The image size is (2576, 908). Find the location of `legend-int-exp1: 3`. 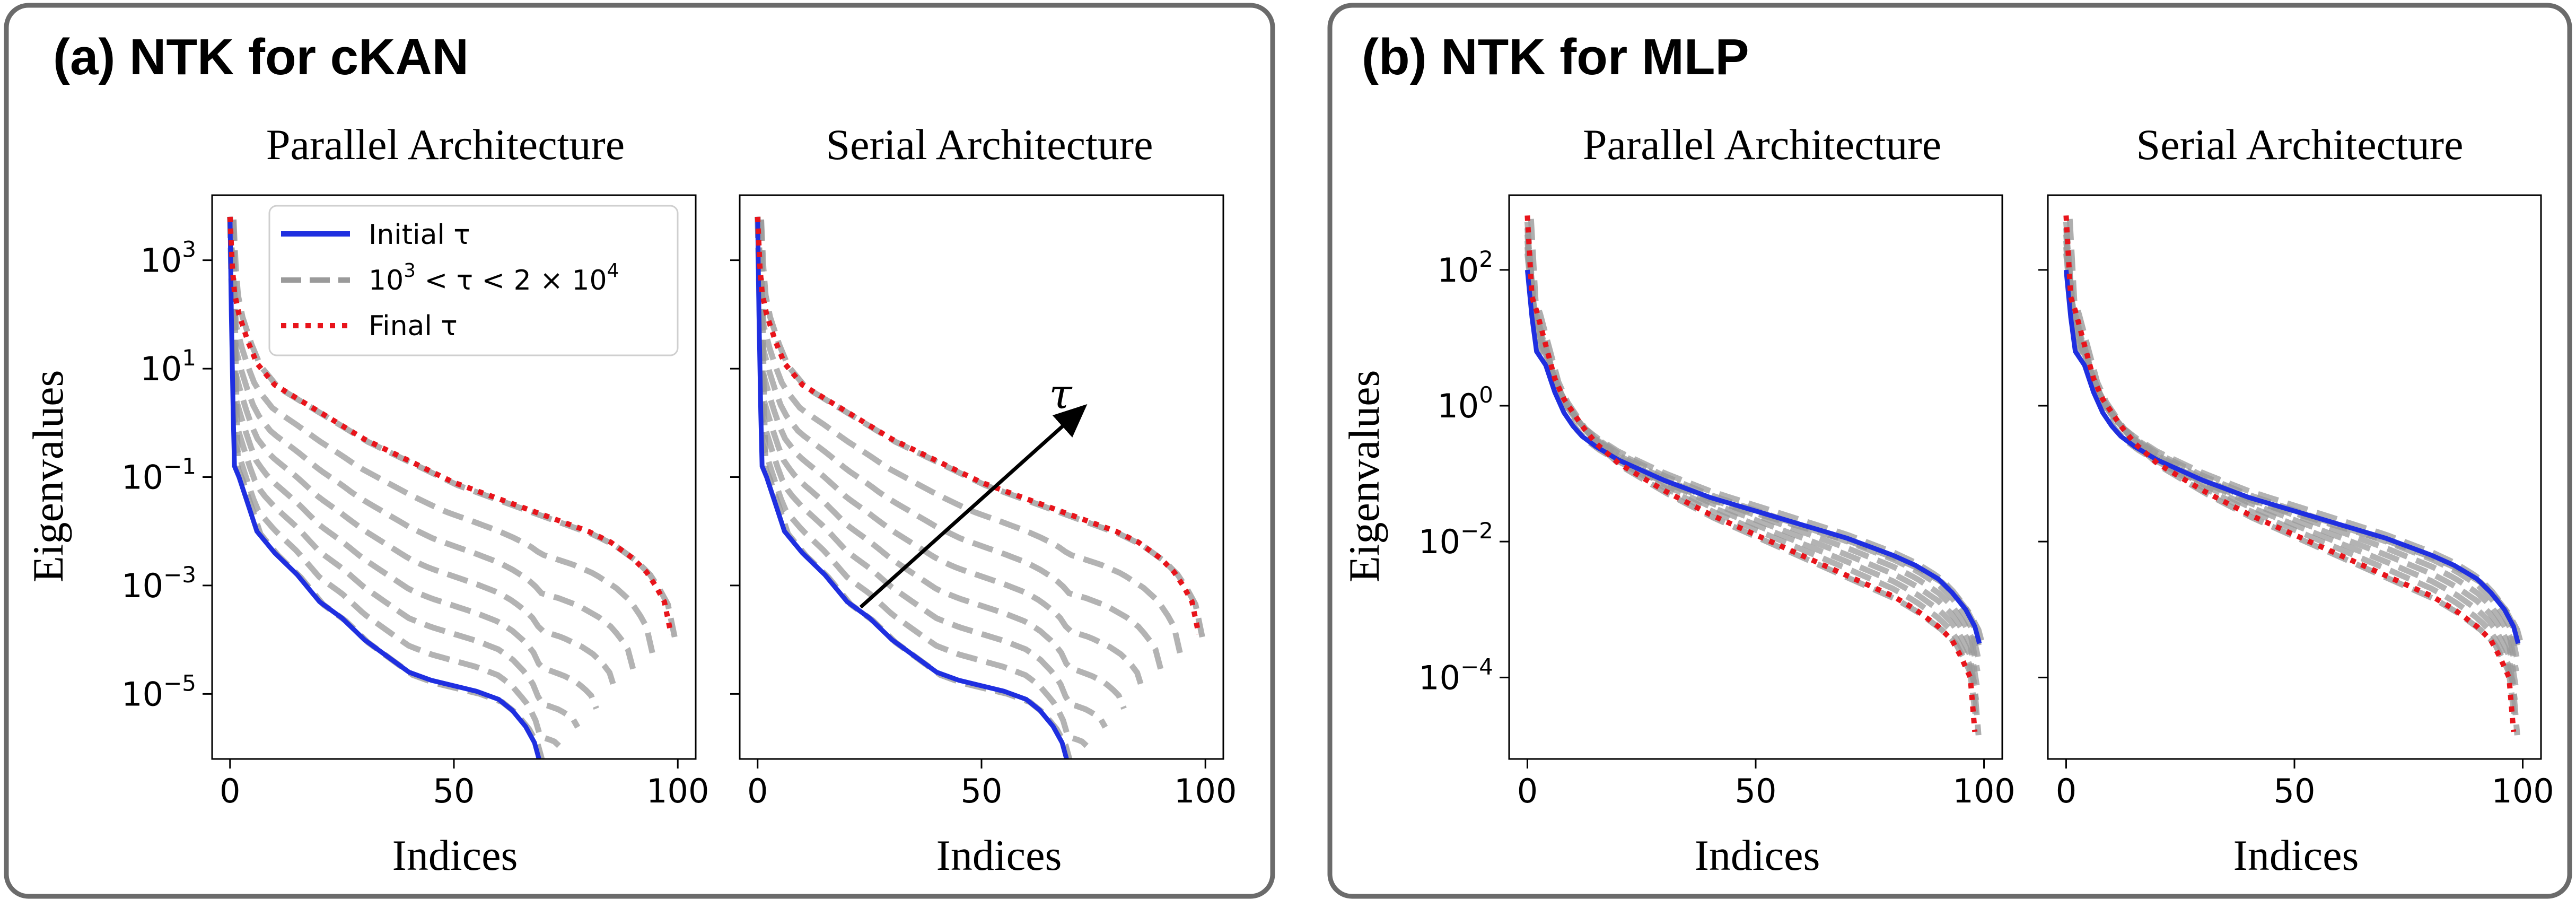

legend-int-exp1: 3 is located at coordinates (410, 271).